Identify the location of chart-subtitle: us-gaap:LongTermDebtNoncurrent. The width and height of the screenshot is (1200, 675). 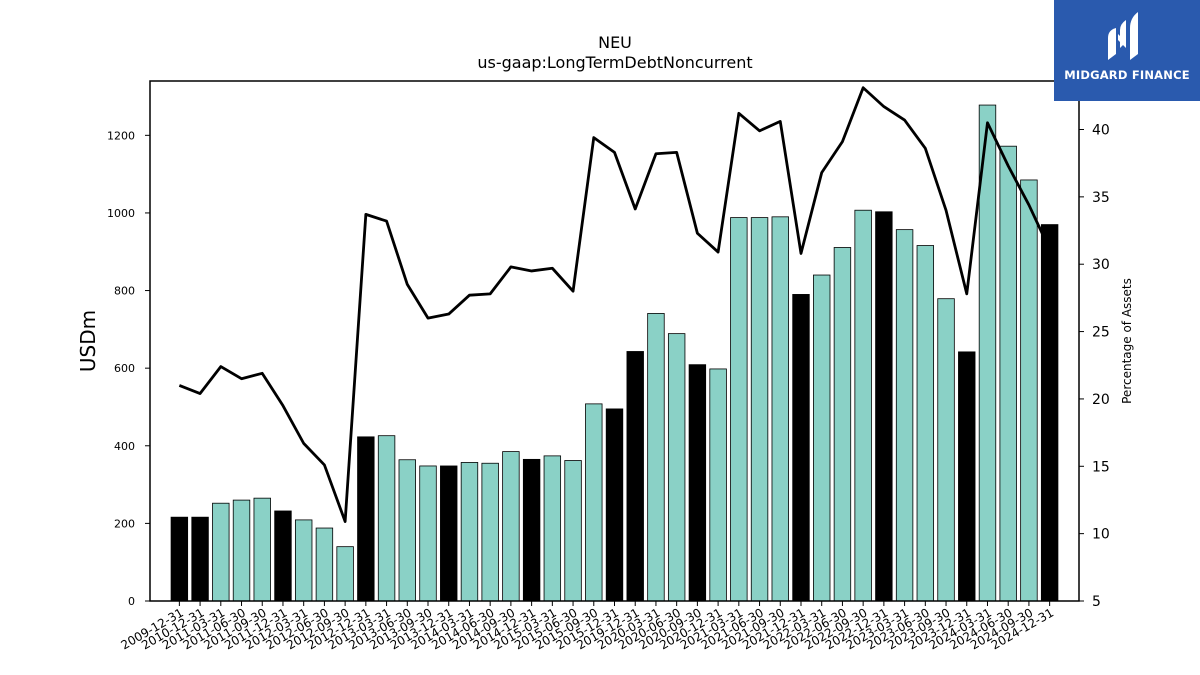
(614, 62).